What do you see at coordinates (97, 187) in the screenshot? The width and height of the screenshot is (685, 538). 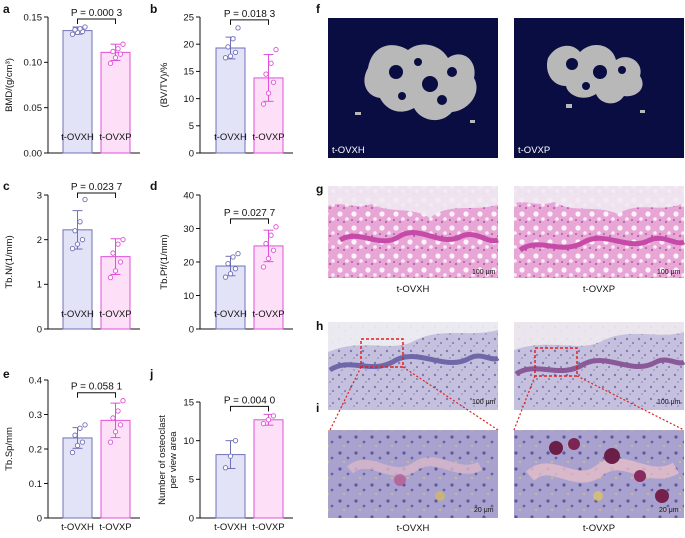 I see `p-value-label: P = 0.023 7` at bounding box center [97, 187].